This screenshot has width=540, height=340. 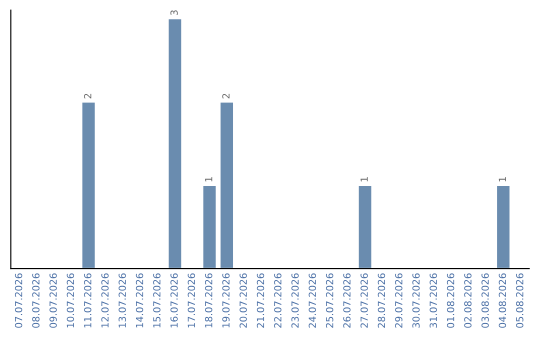 I want to click on x-tick-label: 07.07.2026, so click(x=18, y=300).